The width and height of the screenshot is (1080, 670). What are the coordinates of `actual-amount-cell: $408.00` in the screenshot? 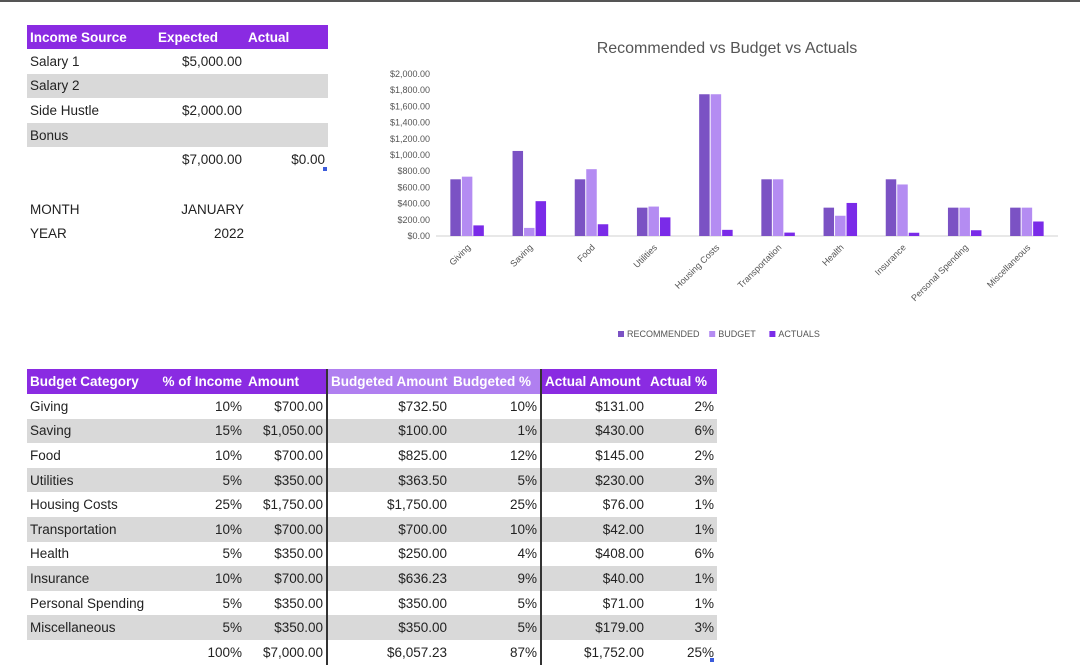 It's located at (619, 554).